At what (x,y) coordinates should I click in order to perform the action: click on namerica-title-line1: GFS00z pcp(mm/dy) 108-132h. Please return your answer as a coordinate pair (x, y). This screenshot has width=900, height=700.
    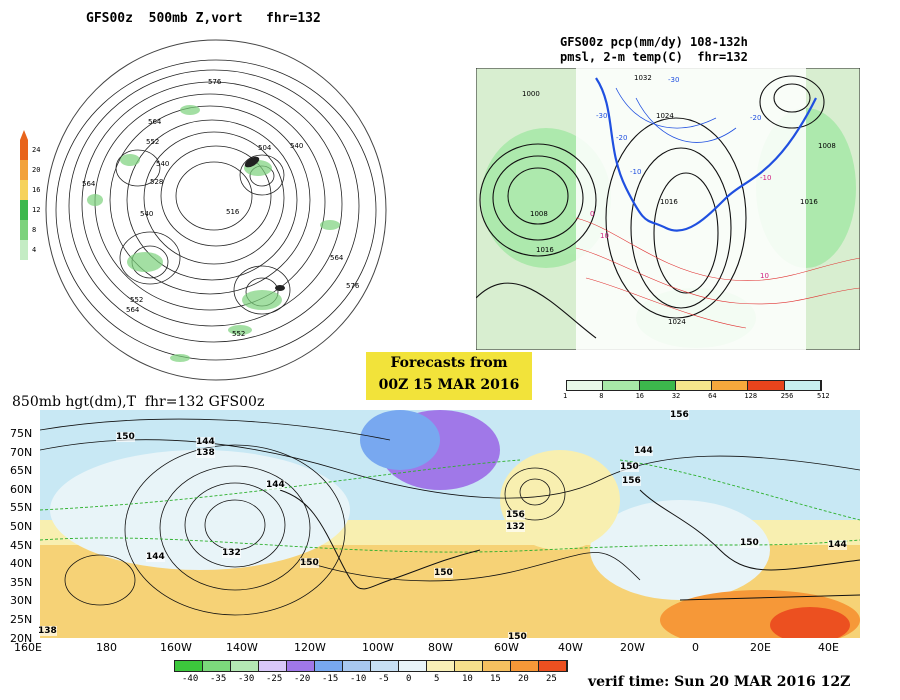
    Looking at the image, I should click on (654, 42).